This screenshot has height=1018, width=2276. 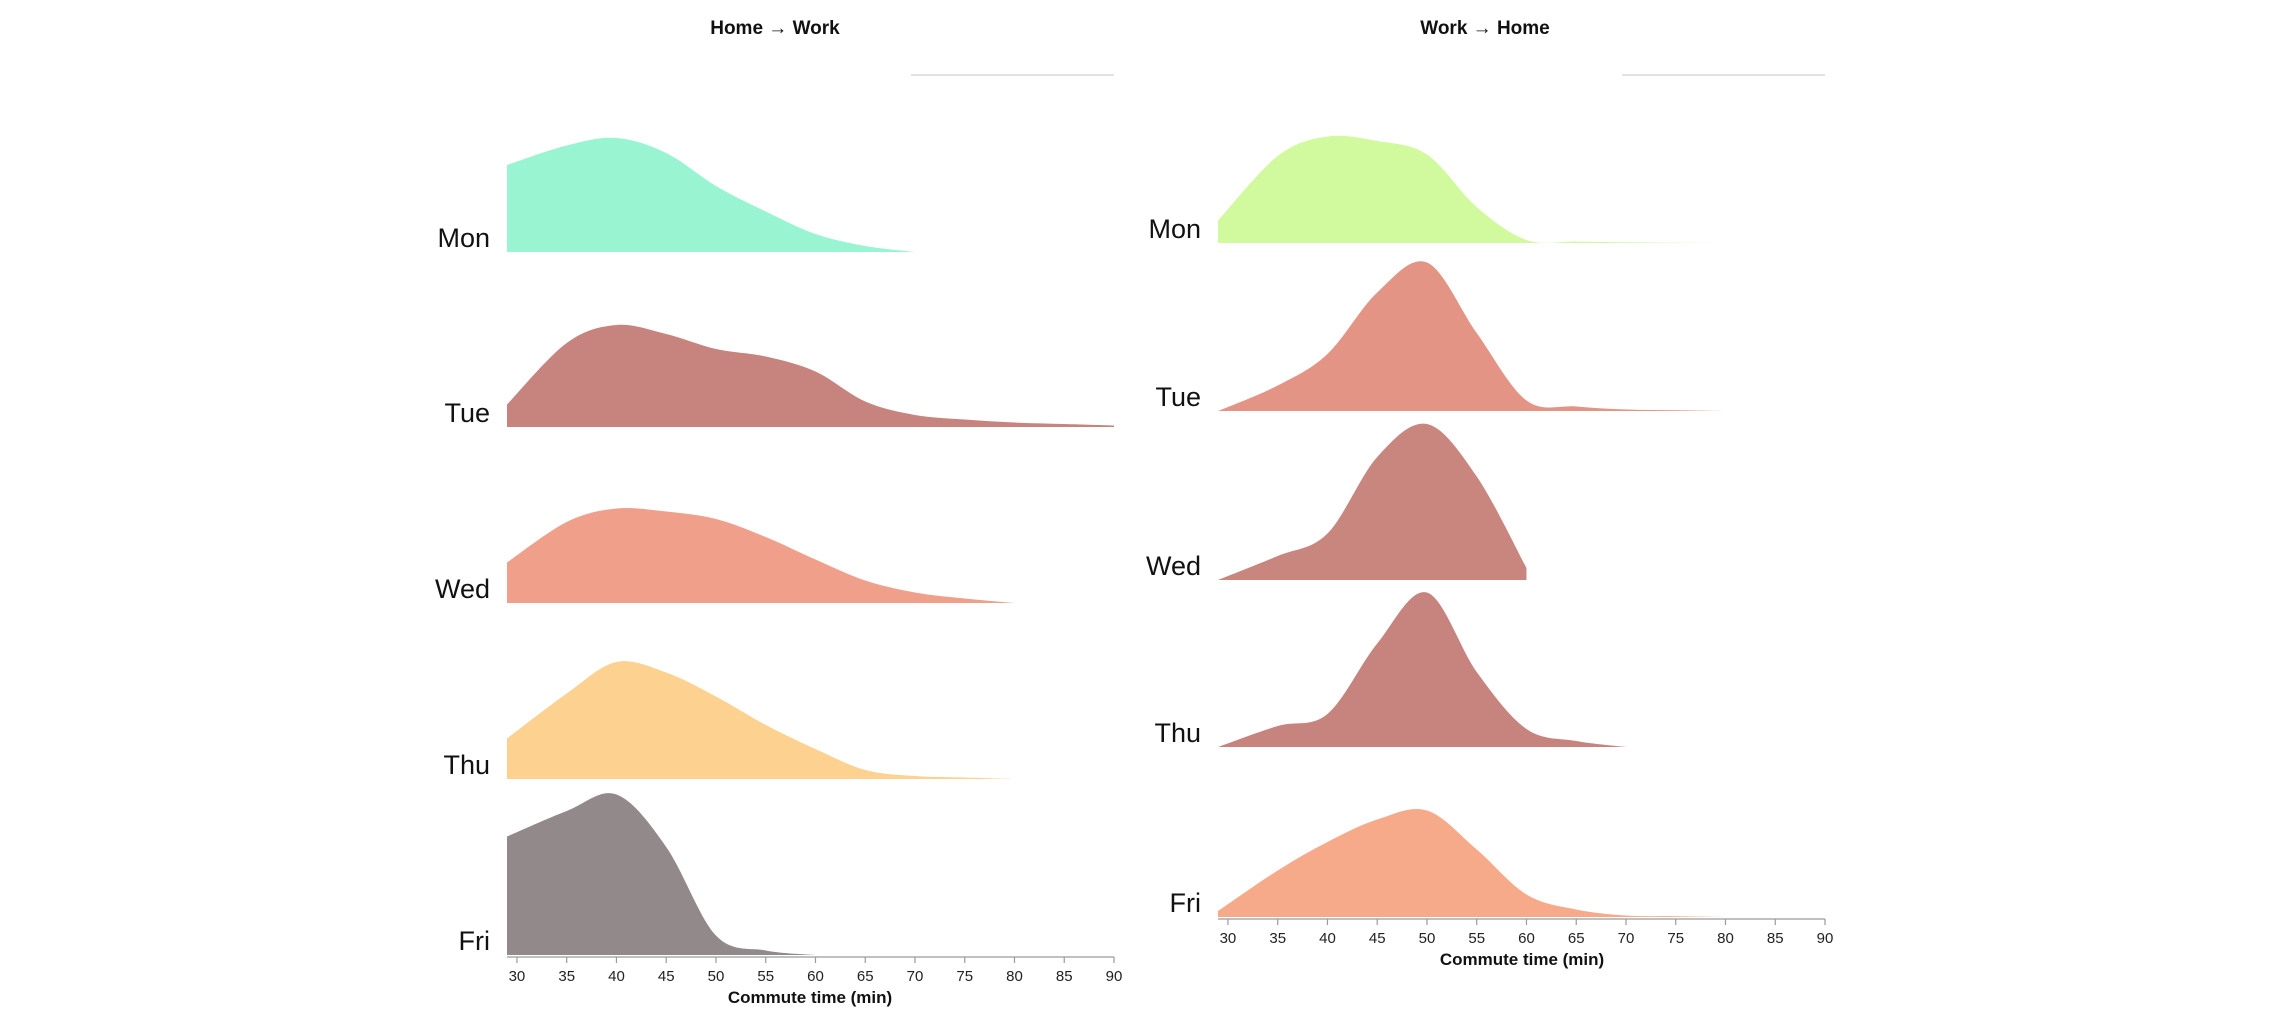 I want to click on day-label-thu-home-to-work: Thu, so click(x=466, y=765).